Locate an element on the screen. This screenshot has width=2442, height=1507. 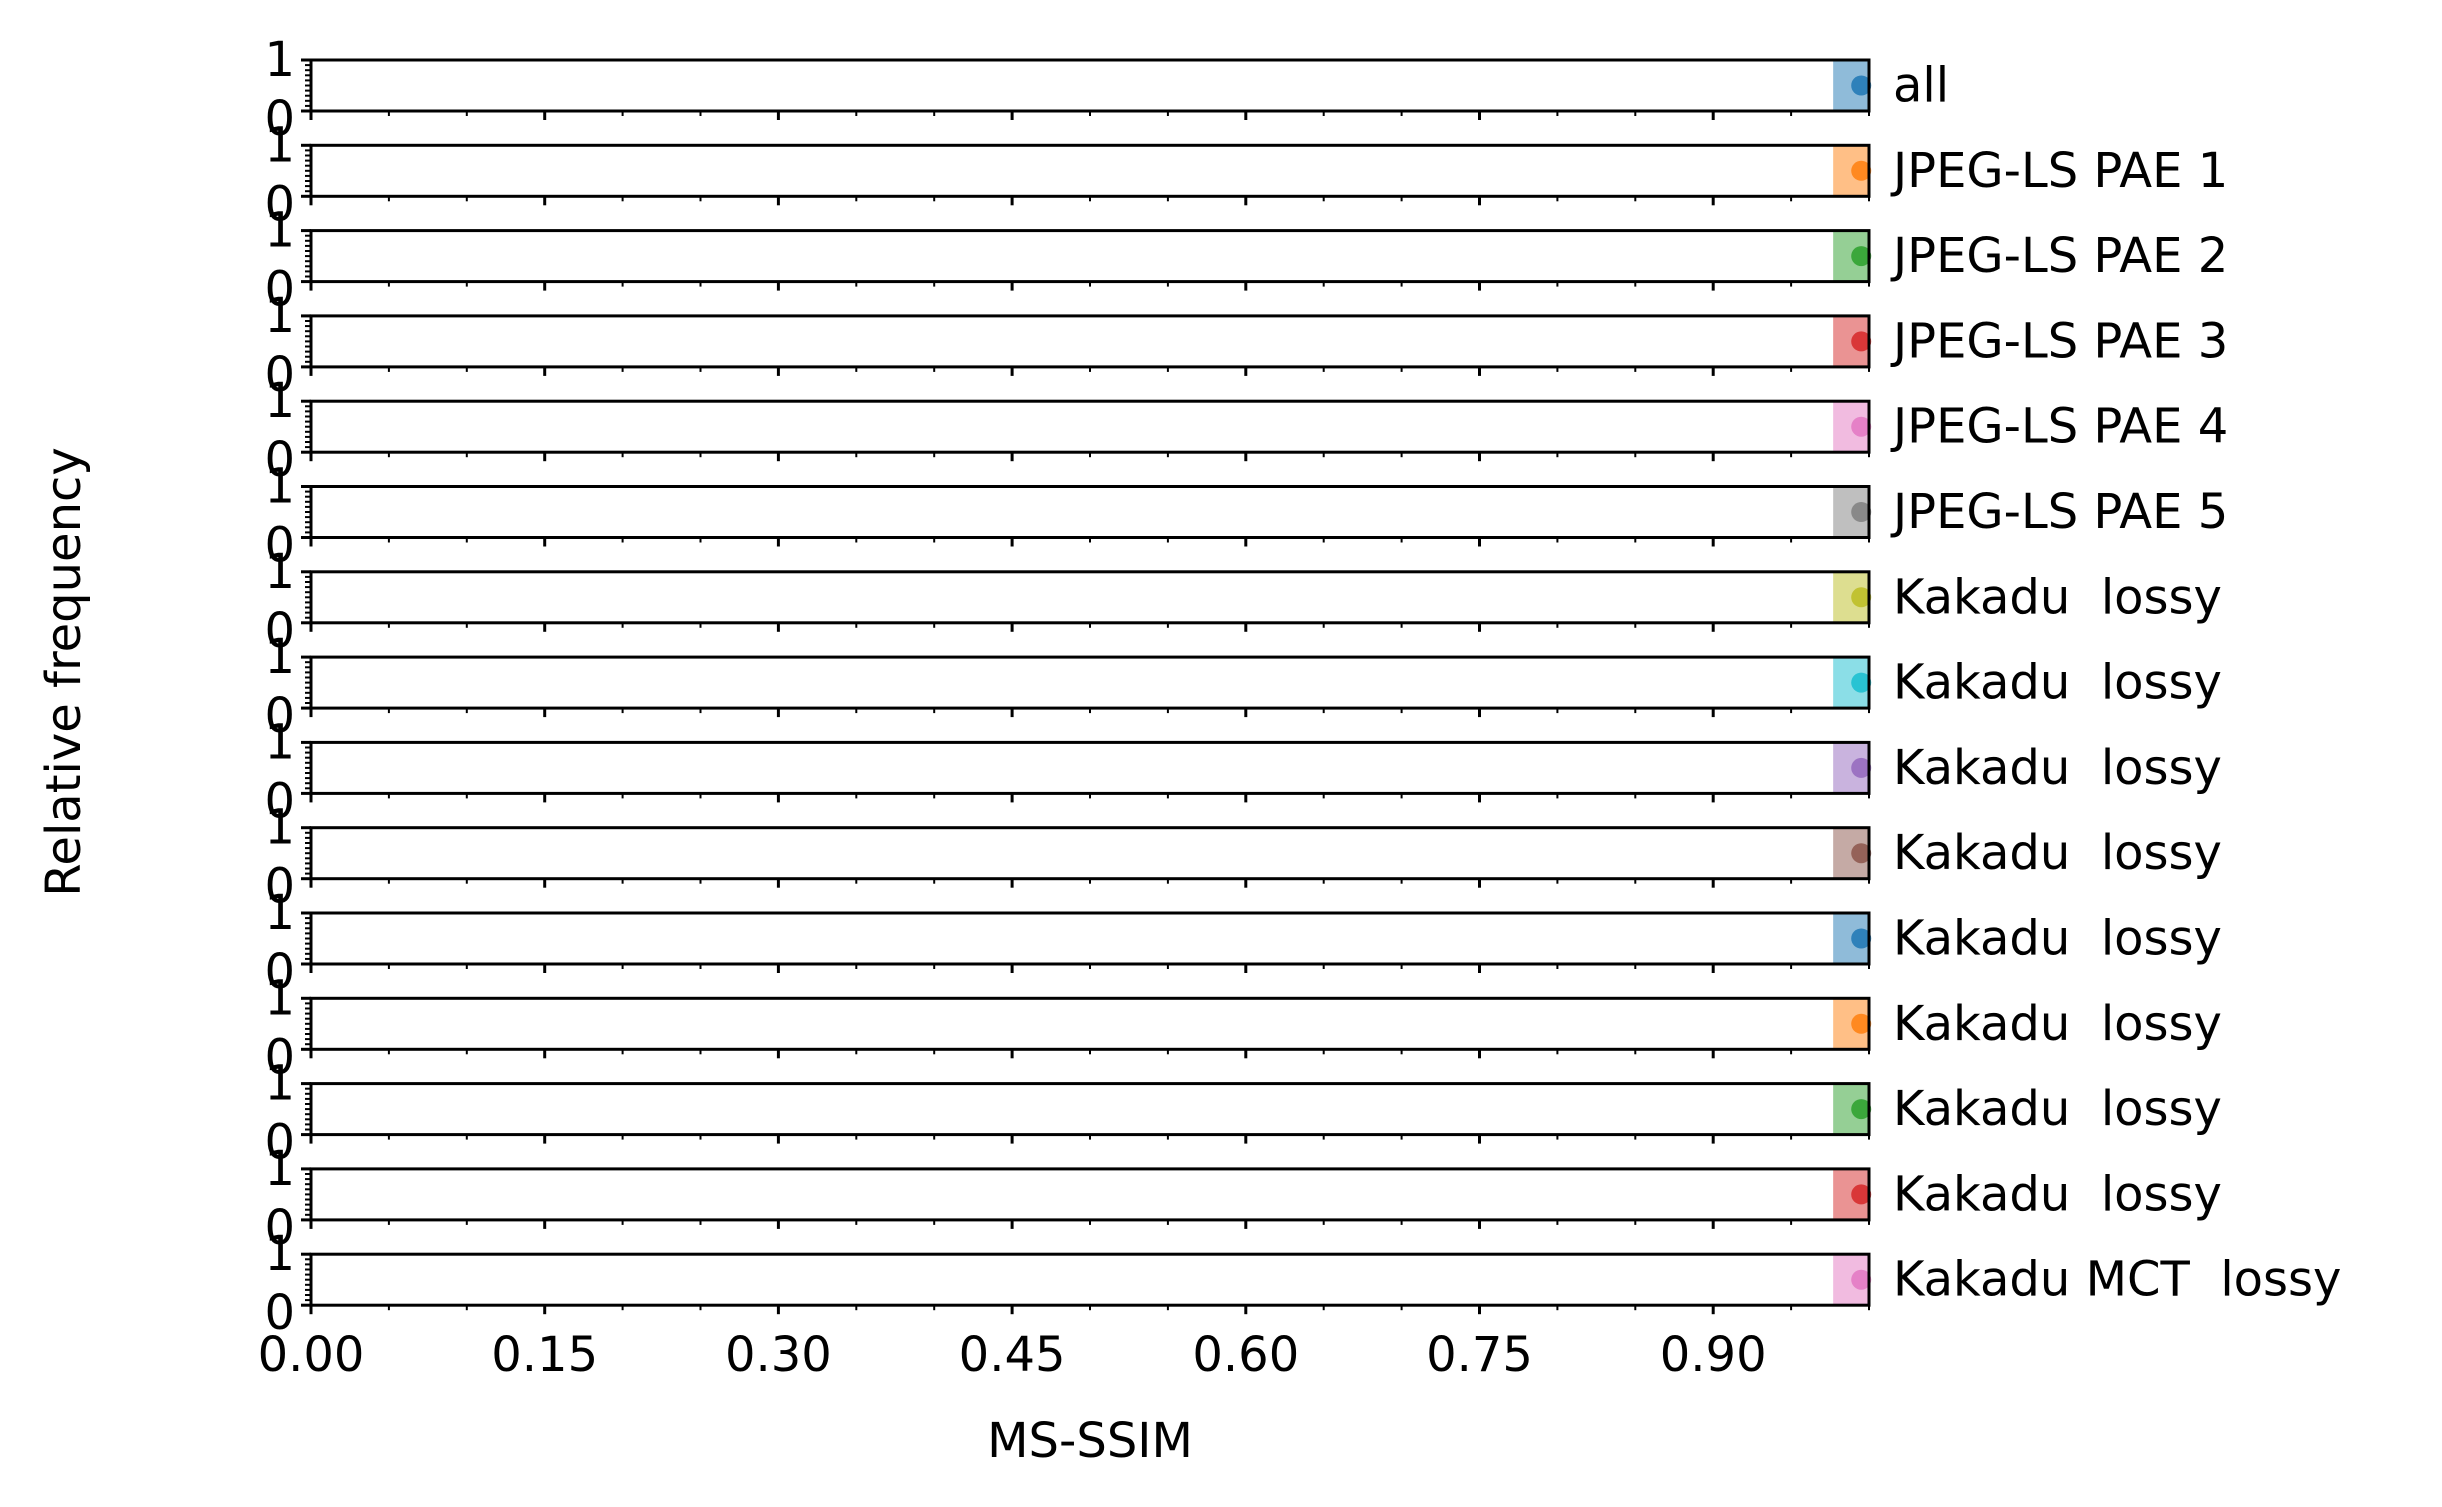
x-axis: 0.00 0.15 0.30 0.45 0.60 0.75 0.90 is located at coordinates (1012, 1355).